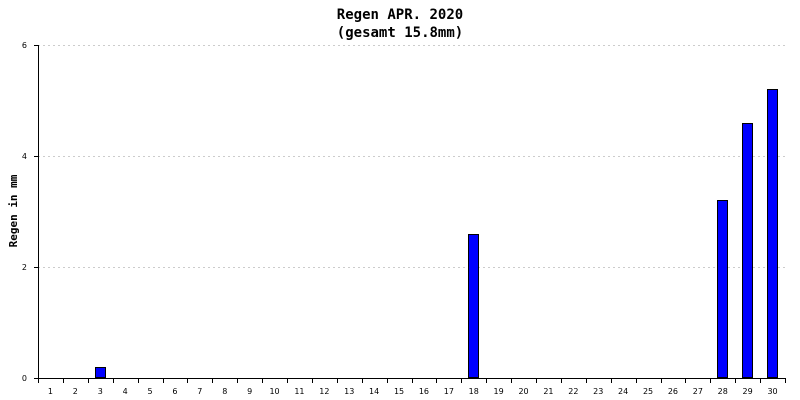 This screenshot has height=400, width=800. What do you see at coordinates (24, 267) in the screenshot?
I see `y-tick-label: 2` at bounding box center [24, 267].